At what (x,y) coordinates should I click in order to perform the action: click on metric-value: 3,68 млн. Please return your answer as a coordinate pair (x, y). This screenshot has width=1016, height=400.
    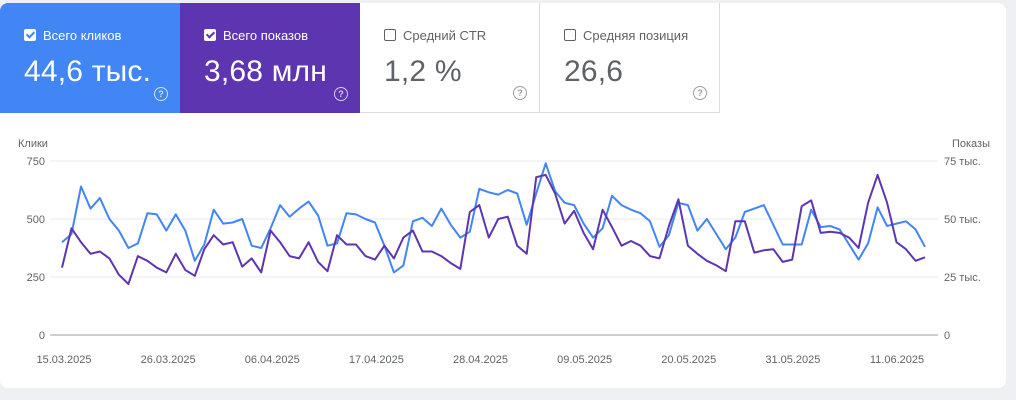
    Looking at the image, I should click on (266, 71).